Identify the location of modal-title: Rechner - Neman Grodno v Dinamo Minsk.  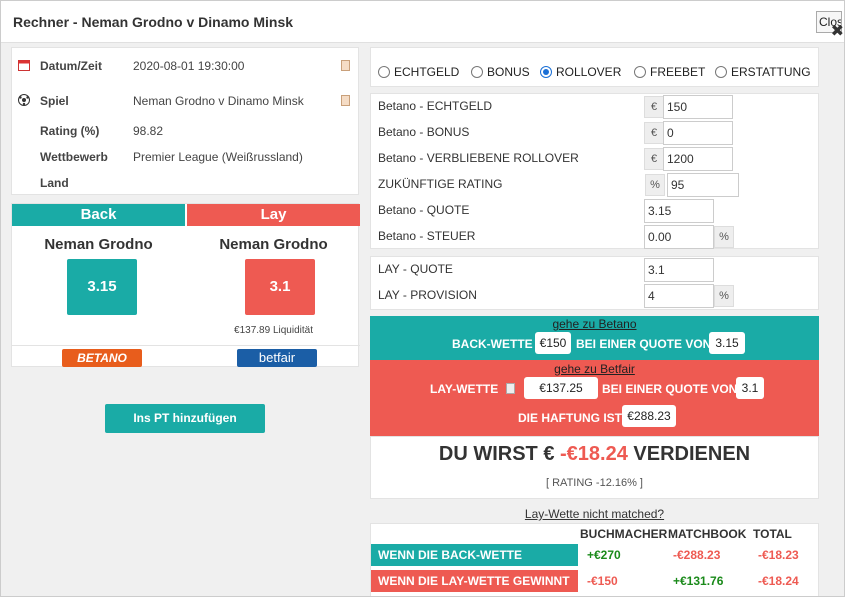
(153, 22).